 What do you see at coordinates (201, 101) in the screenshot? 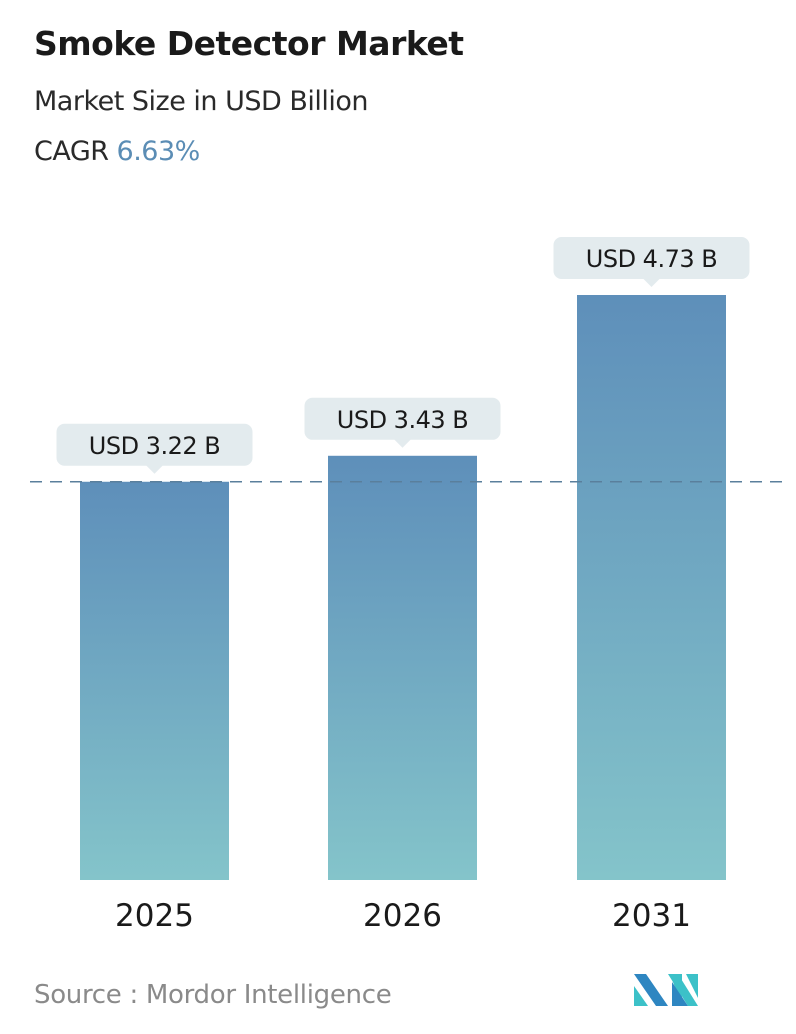
I see `chart-subtitle: Market Size in USD Billion` at bounding box center [201, 101].